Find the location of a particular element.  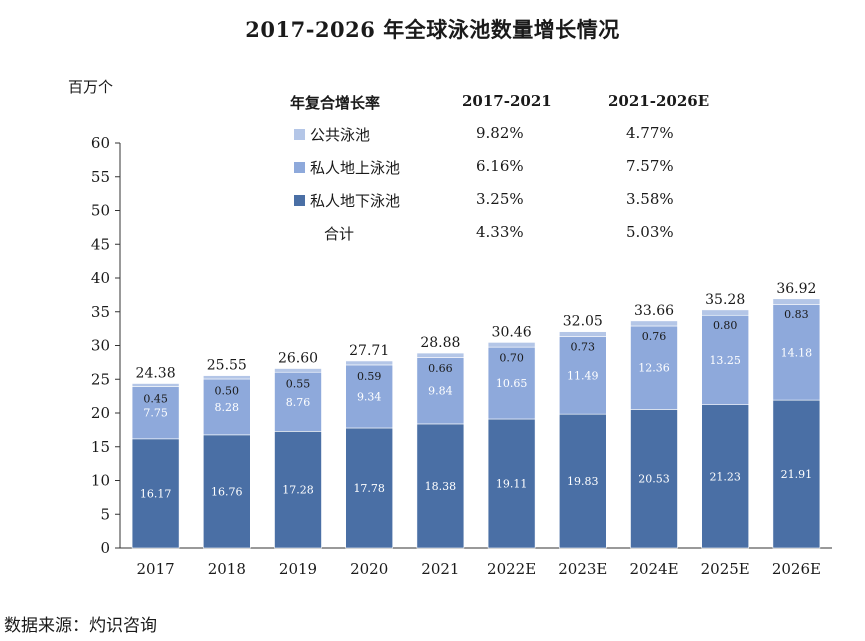

bar-value-label: 20.53 is located at coordinates (654, 479).